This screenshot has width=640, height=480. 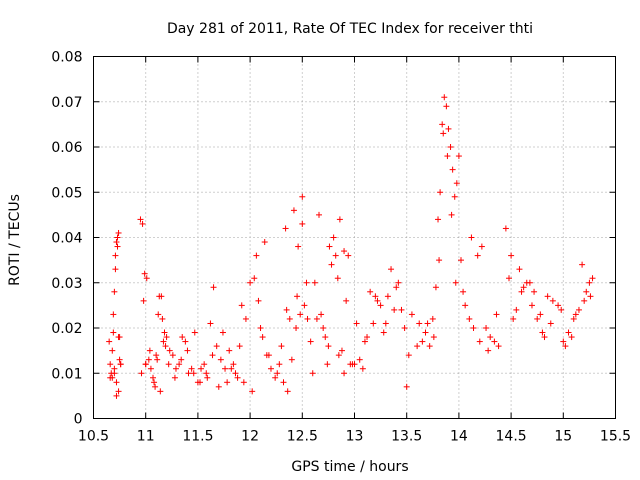 I want to click on x-tick-label: 13.5, so click(x=406, y=437).